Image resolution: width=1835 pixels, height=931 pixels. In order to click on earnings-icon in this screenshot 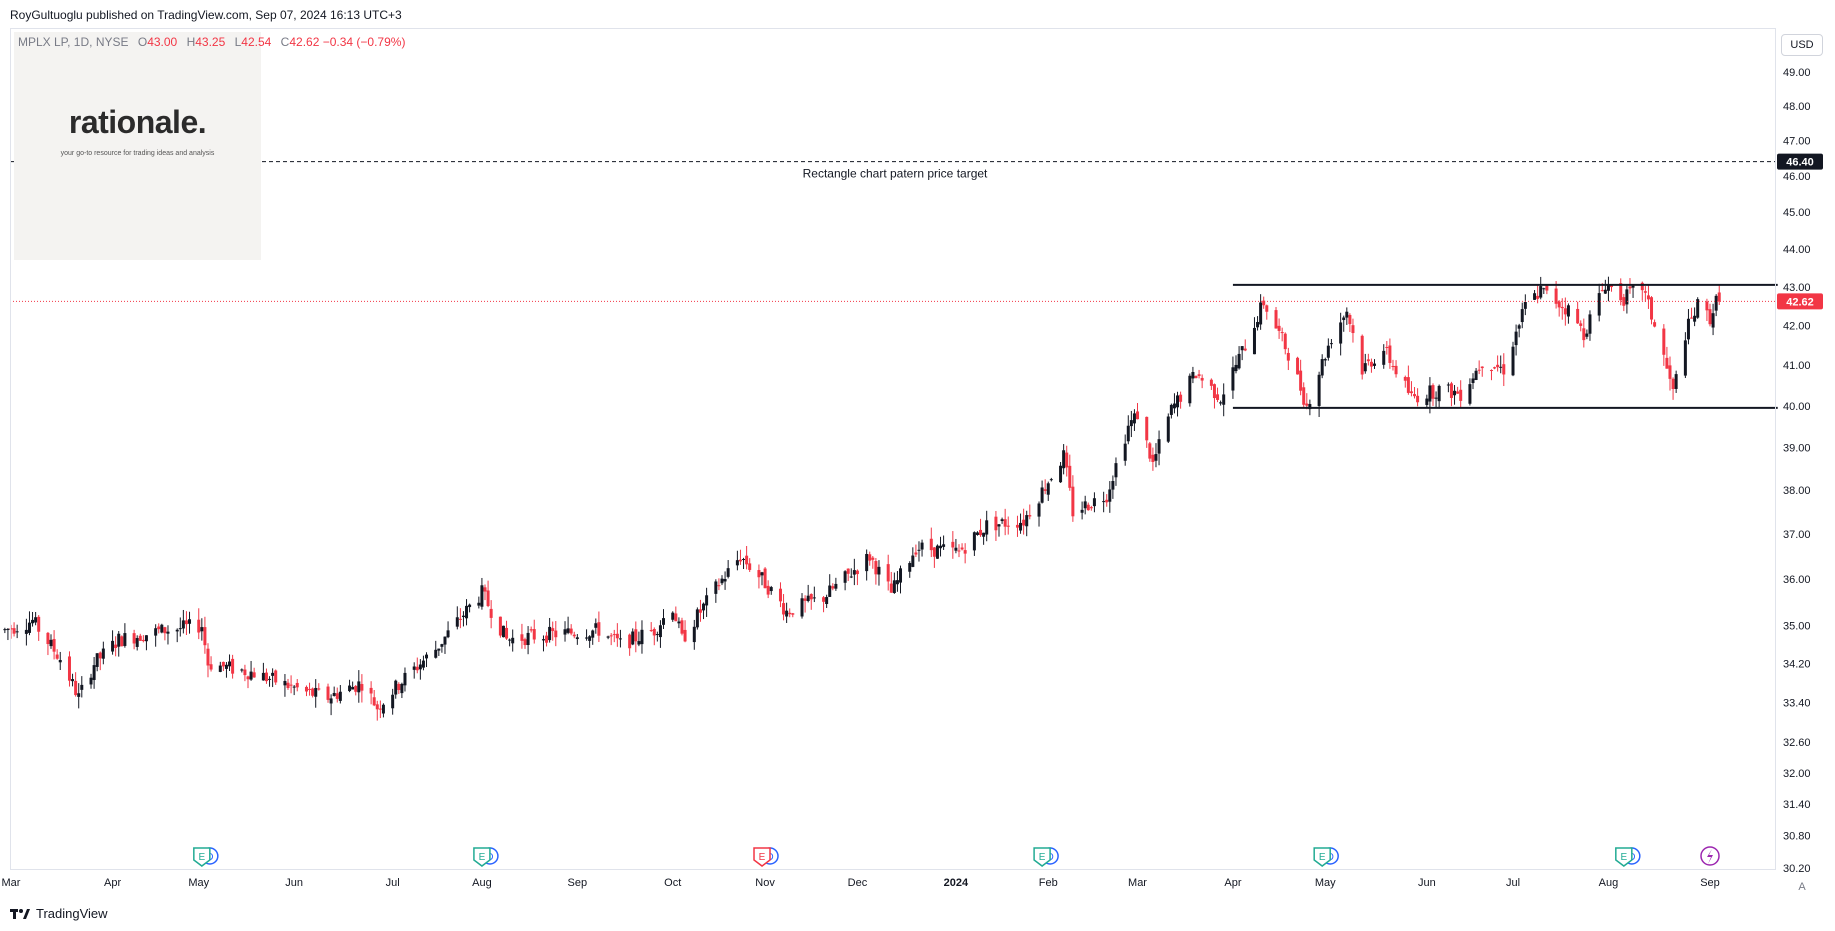, I will do `click(202, 857)`.